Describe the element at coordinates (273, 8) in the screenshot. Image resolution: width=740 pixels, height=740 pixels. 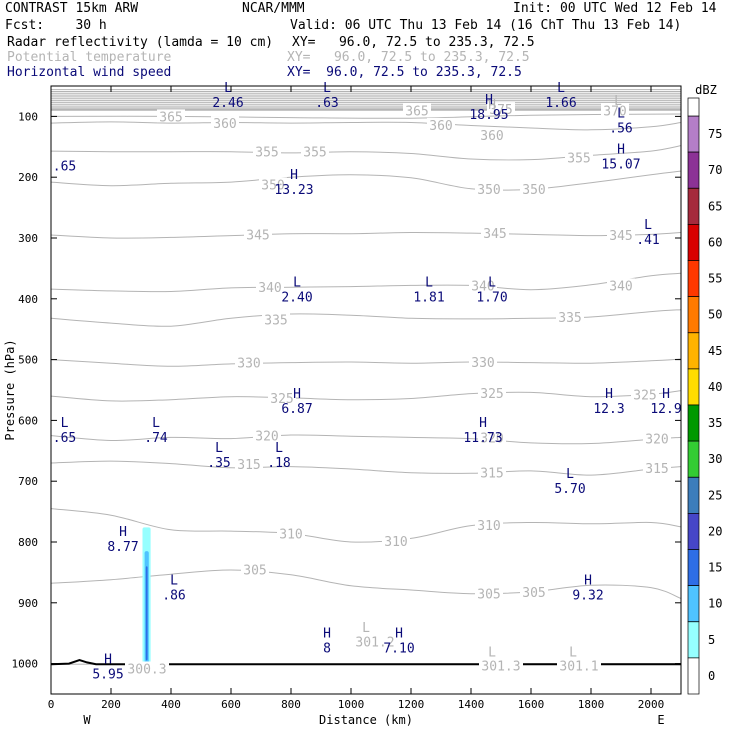
I see `org-label: NCAR/MMM` at that location.